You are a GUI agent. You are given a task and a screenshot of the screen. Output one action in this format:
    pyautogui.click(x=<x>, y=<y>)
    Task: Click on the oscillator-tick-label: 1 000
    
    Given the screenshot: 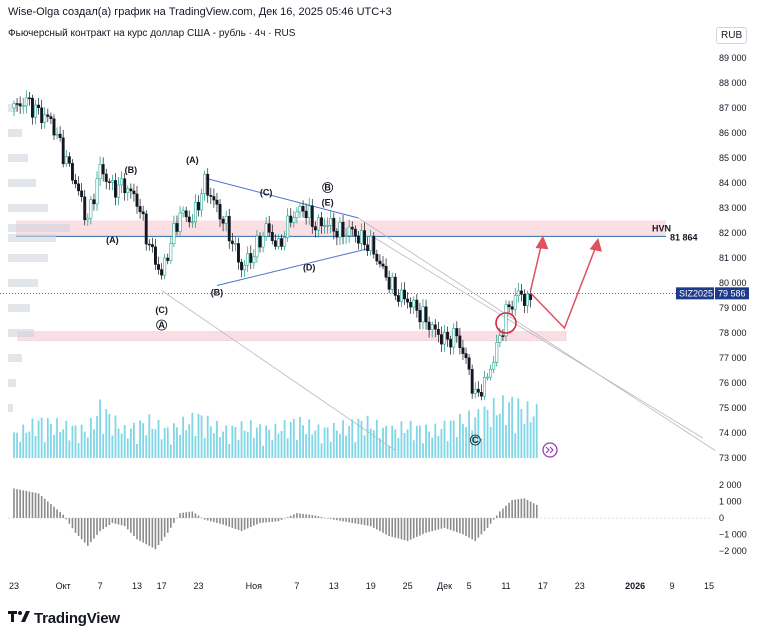 What is the action you would take?
    pyautogui.click(x=730, y=502)
    